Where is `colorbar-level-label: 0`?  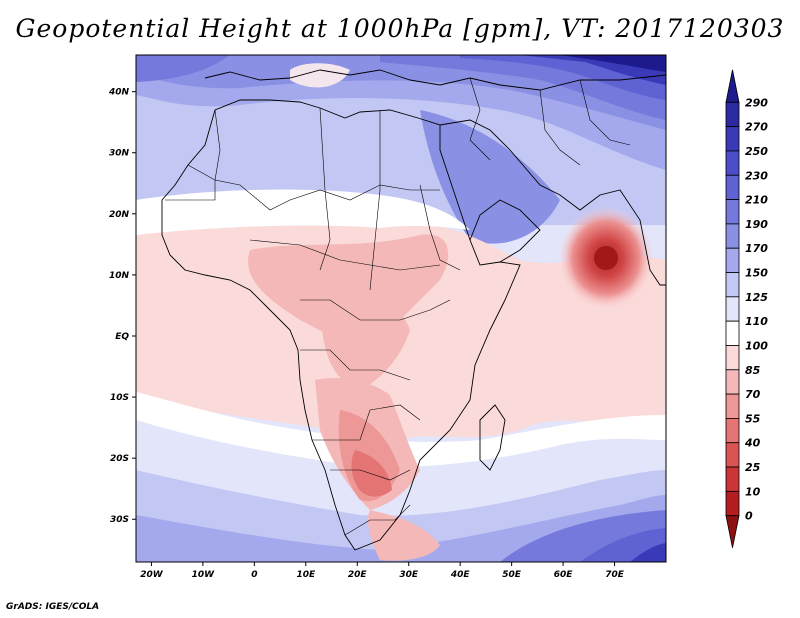
colorbar-level-label: 0 is located at coordinates (749, 516).